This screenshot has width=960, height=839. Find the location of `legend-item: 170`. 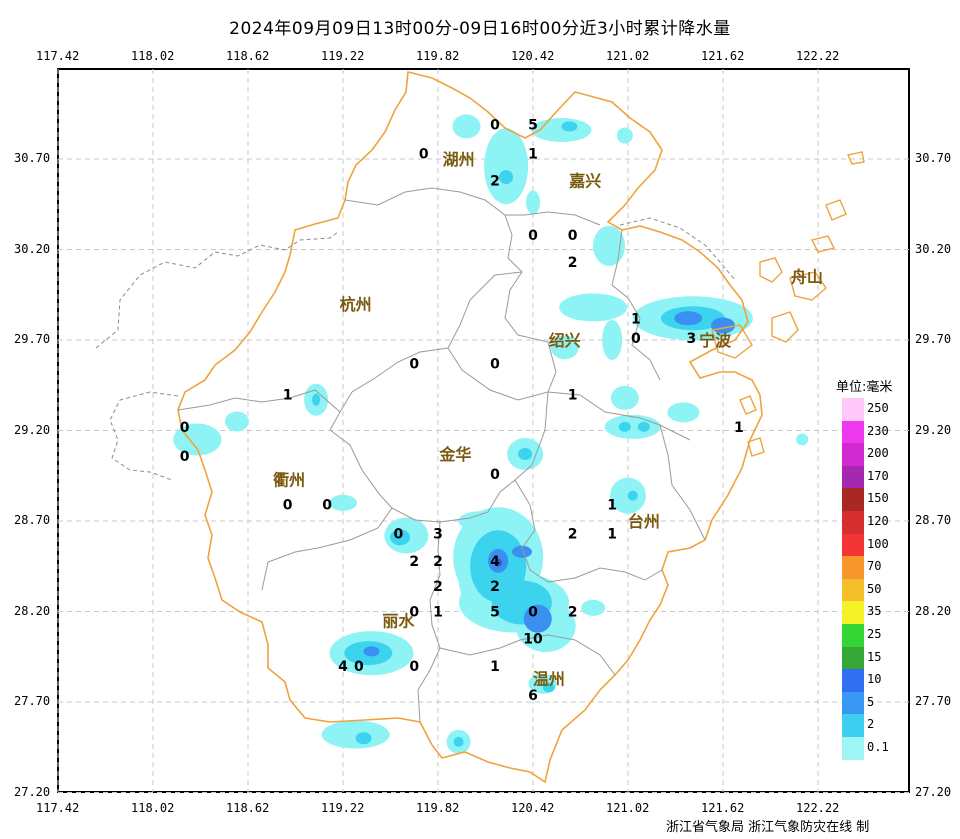

legend-item: 170 is located at coordinates (875, 477).